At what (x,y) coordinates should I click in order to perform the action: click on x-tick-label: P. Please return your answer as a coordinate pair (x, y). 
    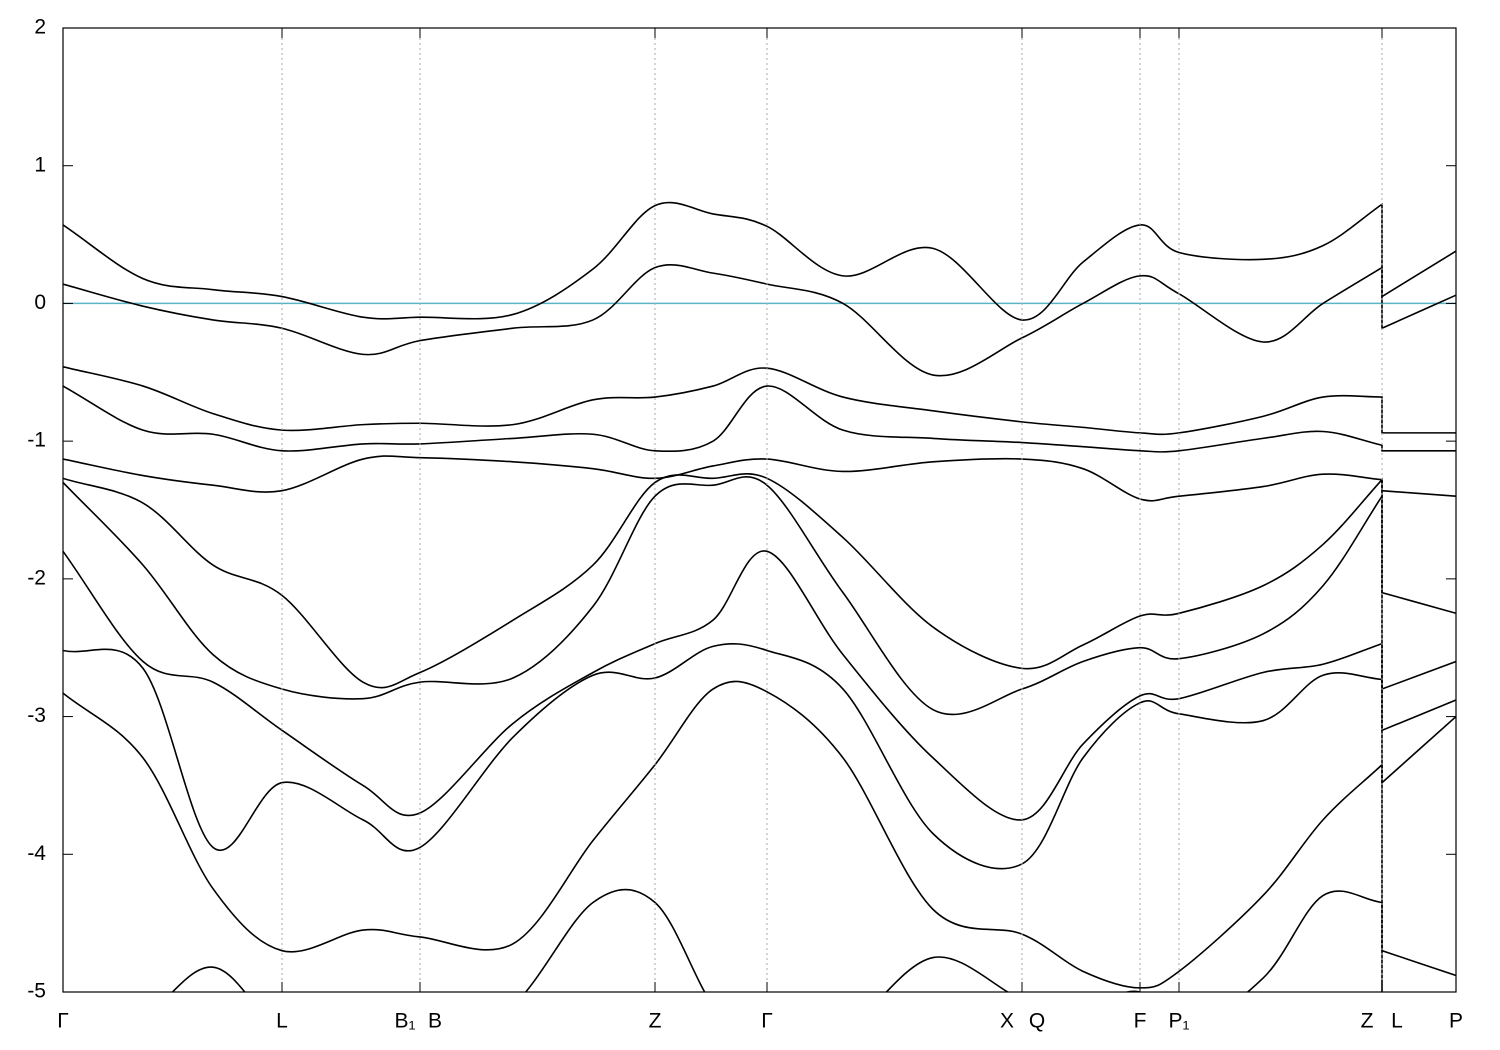
    Looking at the image, I should click on (1456, 1021).